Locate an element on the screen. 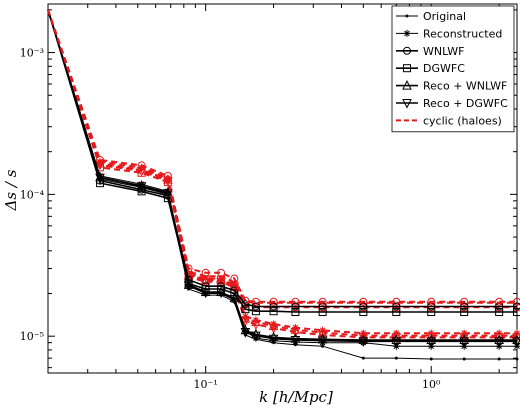 This screenshot has width=520, height=412. x-tick-label: 10⁻¹ is located at coordinates (206, 384).